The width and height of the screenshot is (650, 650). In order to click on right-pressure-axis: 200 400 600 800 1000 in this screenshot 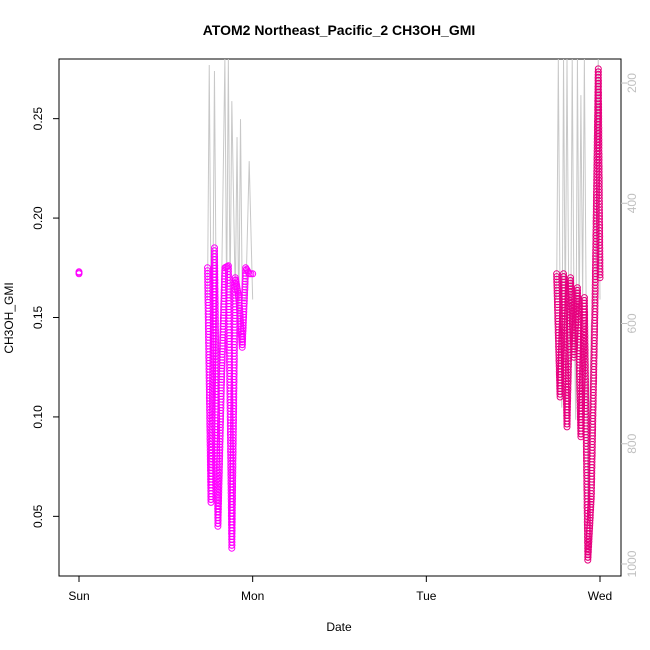, I will do `click(630, 325)`.